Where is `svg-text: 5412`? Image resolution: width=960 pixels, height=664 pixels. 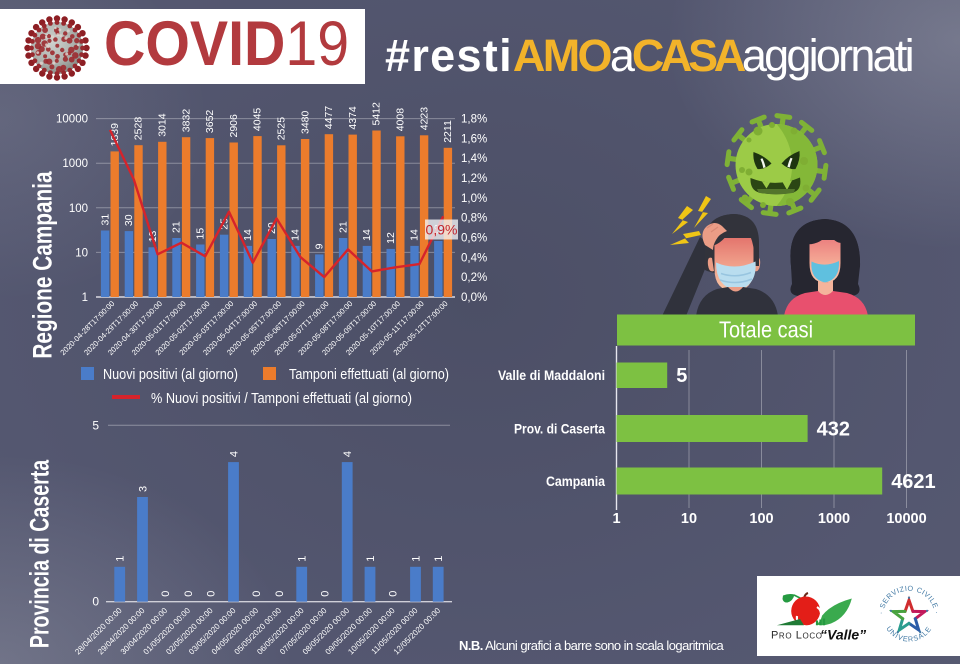 svg-text: 5412 is located at coordinates (377, 114).